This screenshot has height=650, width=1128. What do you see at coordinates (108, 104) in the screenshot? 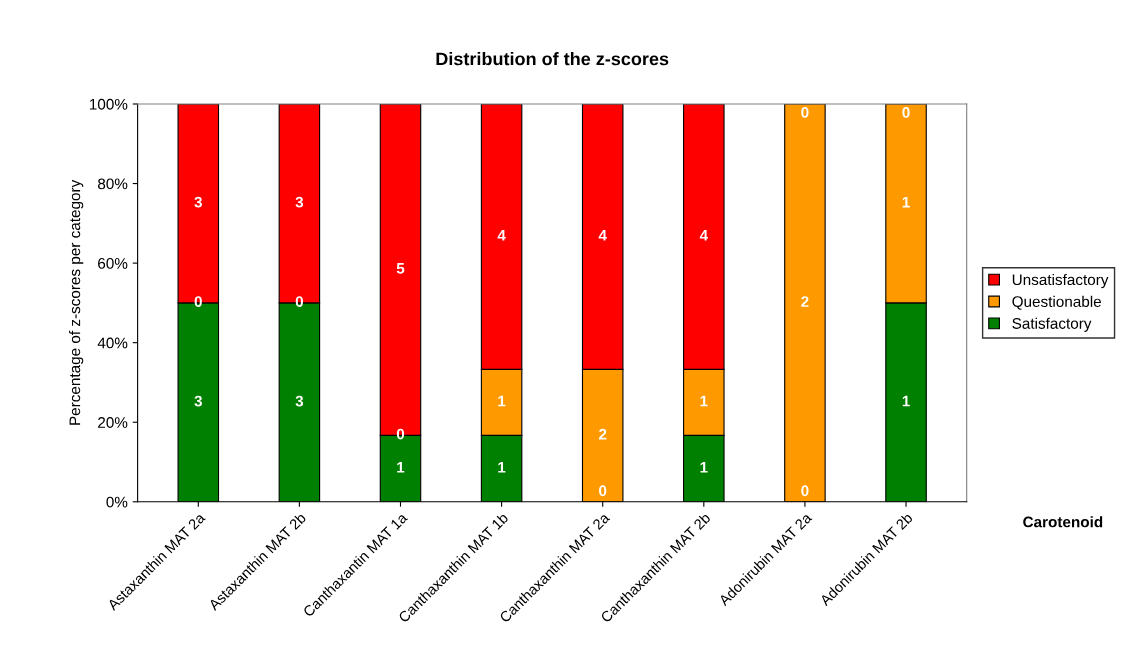
I see `y-tick-label: 100%` at bounding box center [108, 104].